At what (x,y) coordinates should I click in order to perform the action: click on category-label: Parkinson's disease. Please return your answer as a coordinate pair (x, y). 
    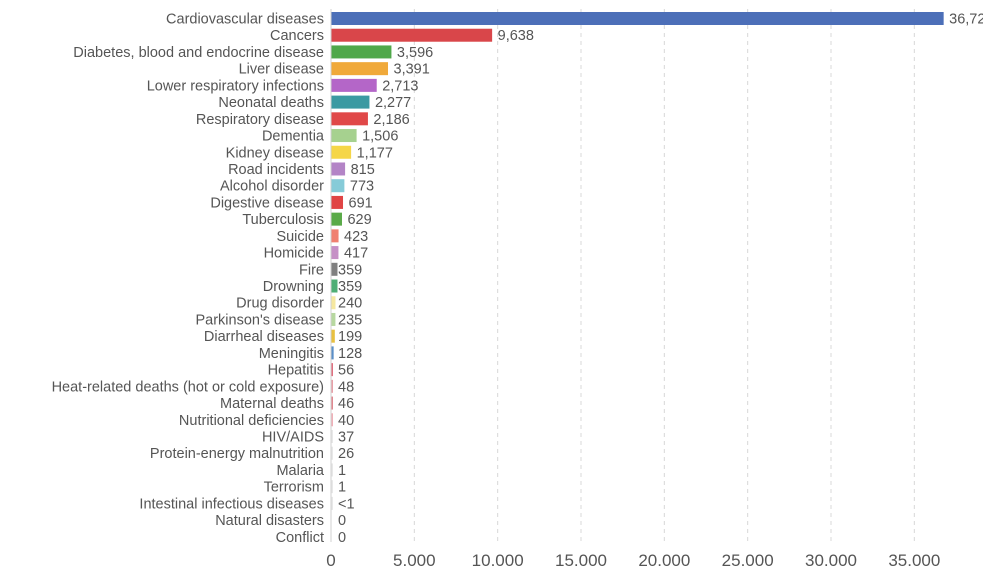
    Looking at the image, I should click on (259, 320).